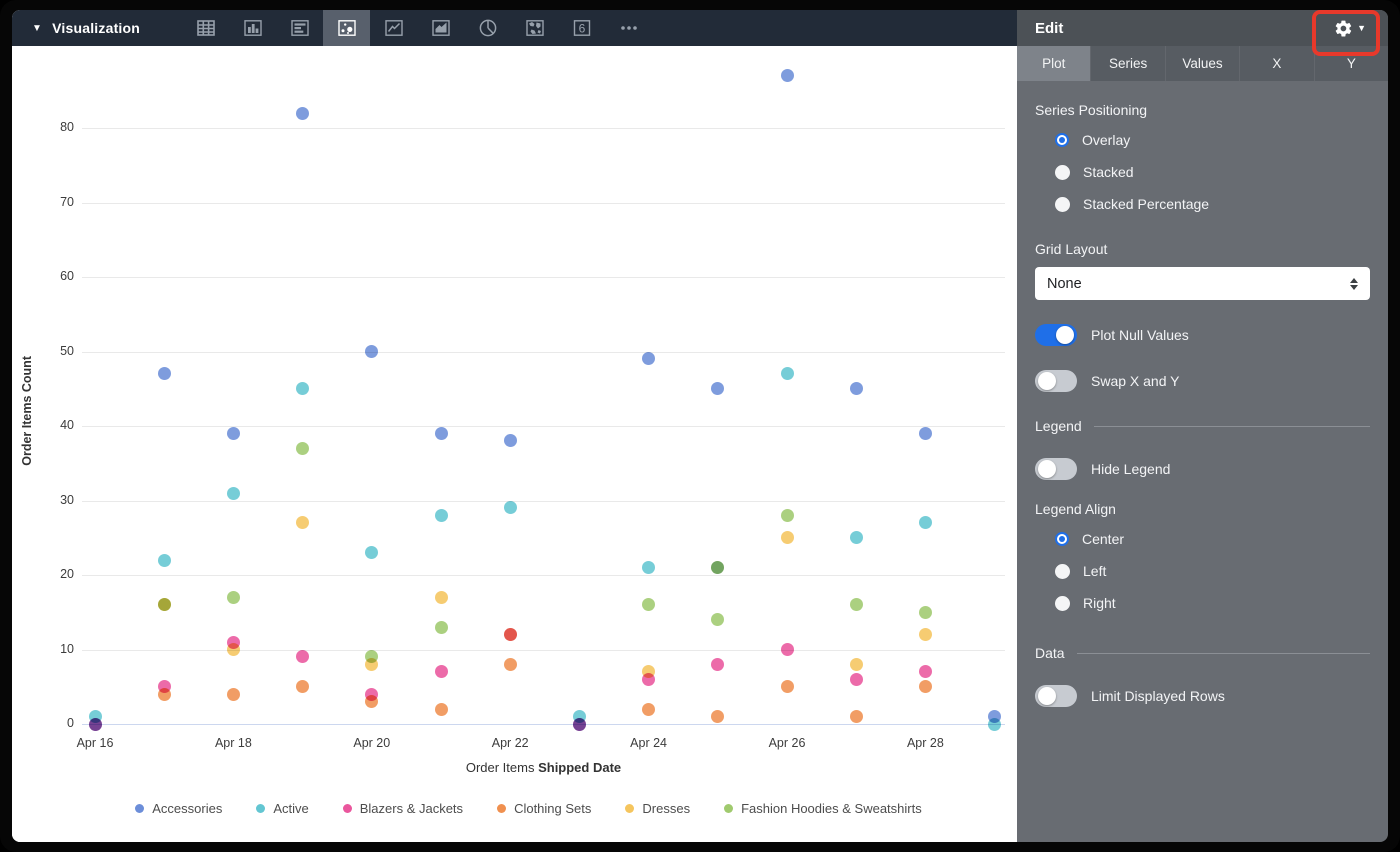 The height and width of the screenshot is (852, 1400). I want to click on swap-x-and-y-toggle, so click(1056, 381).